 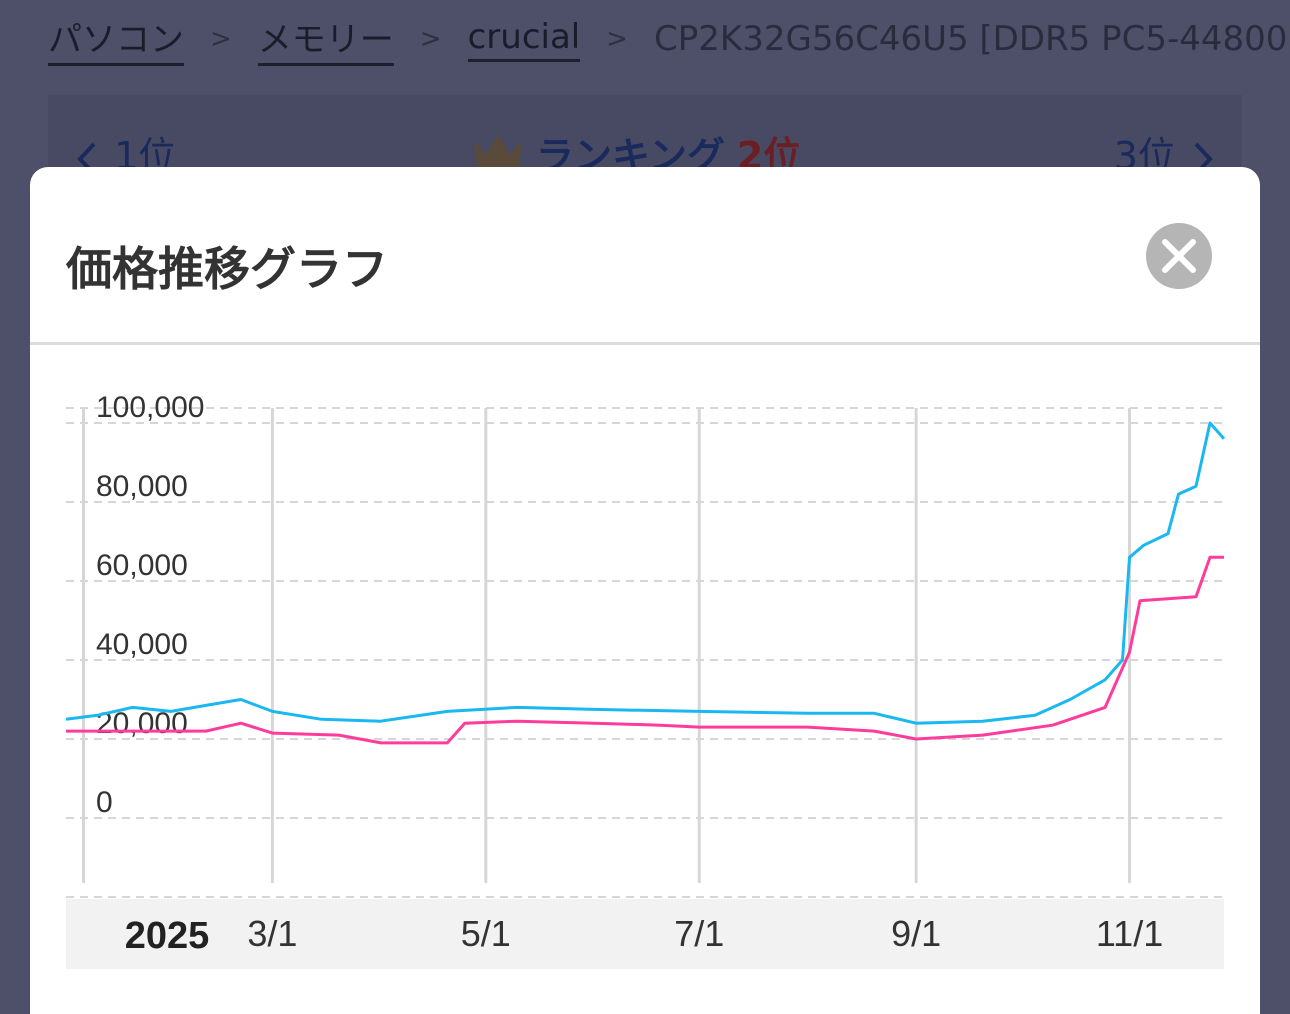 What do you see at coordinates (498, 153) in the screenshot?
I see `crown-icon` at bounding box center [498, 153].